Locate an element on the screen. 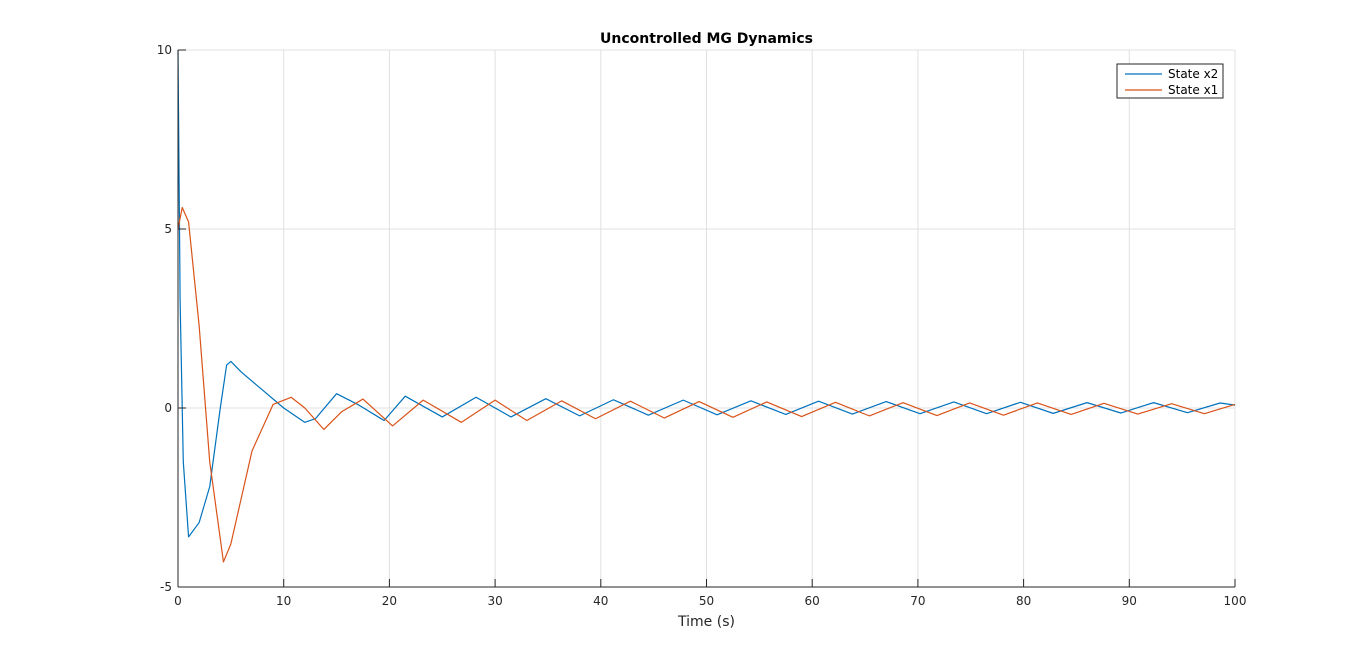  x-tick-label: 60 is located at coordinates (812, 601).